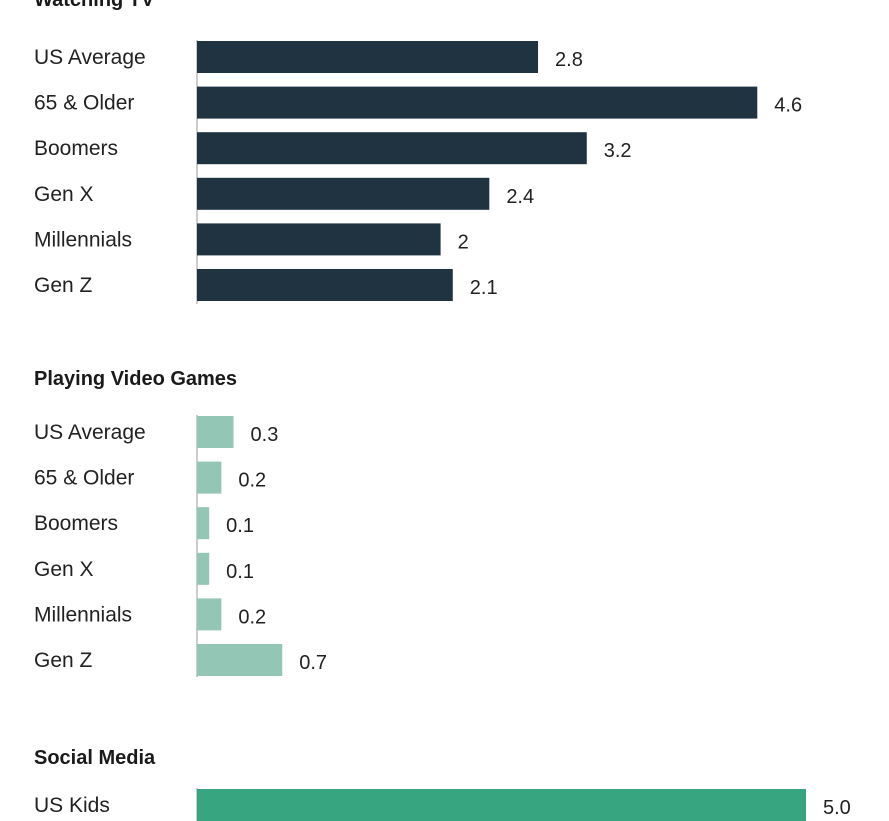 This screenshot has width=889, height=821. I want to click on data-label: 2.8, so click(569, 60).